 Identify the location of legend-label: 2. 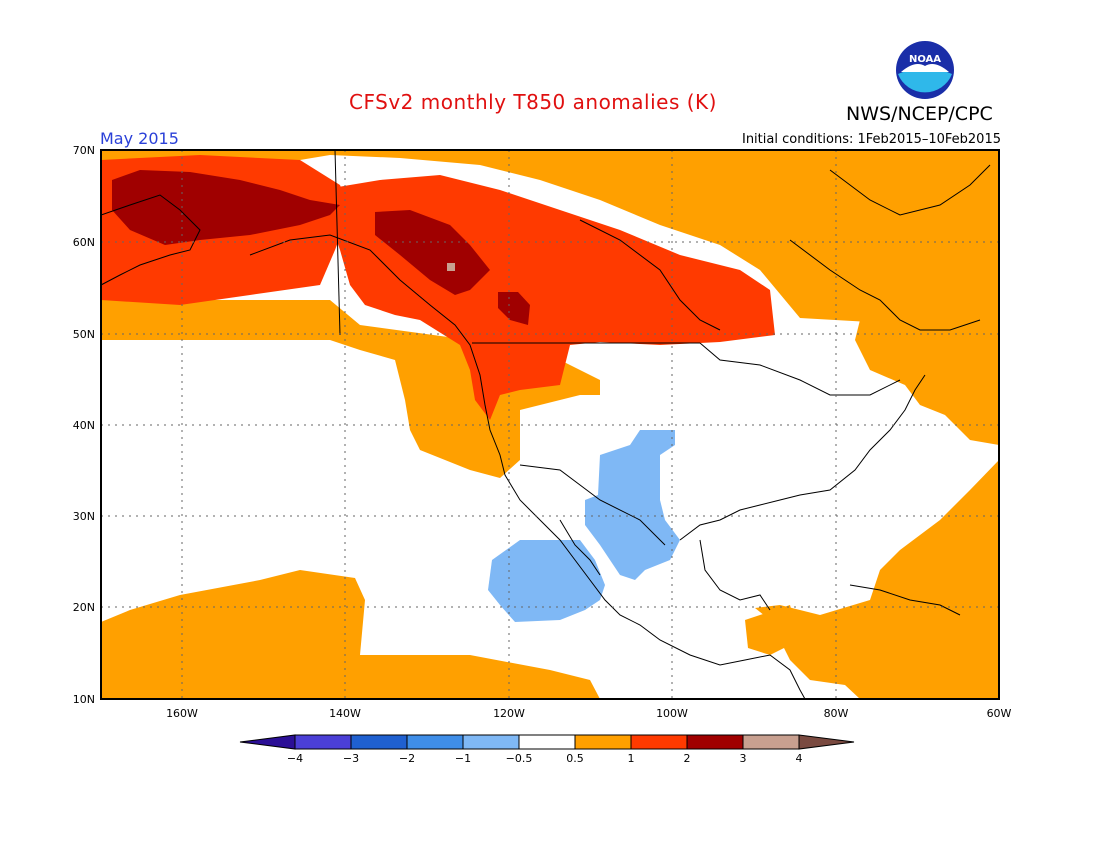
(687, 758).